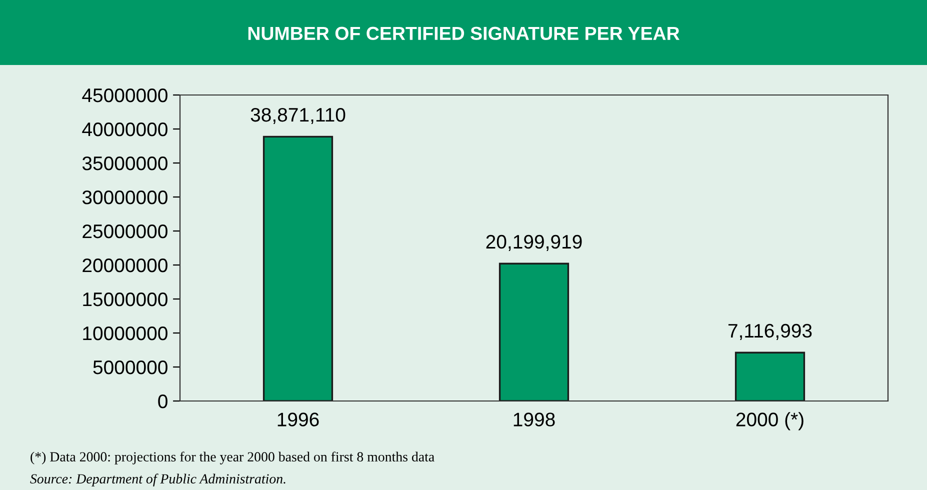 Image resolution: width=927 pixels, height=490 pixels. I want to click on x-tick-label: 1998, so click(534, 419).